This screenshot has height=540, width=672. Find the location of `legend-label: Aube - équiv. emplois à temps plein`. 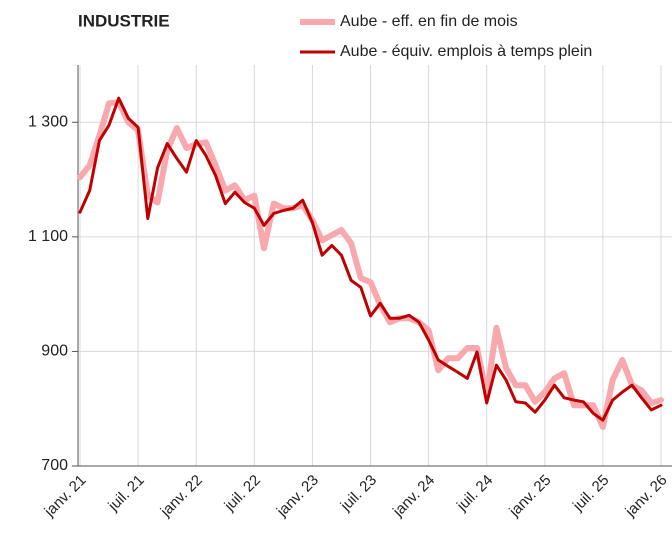

legend-label: Aube - équiv. emplois à temps plein is located at coordinates (466, 51).